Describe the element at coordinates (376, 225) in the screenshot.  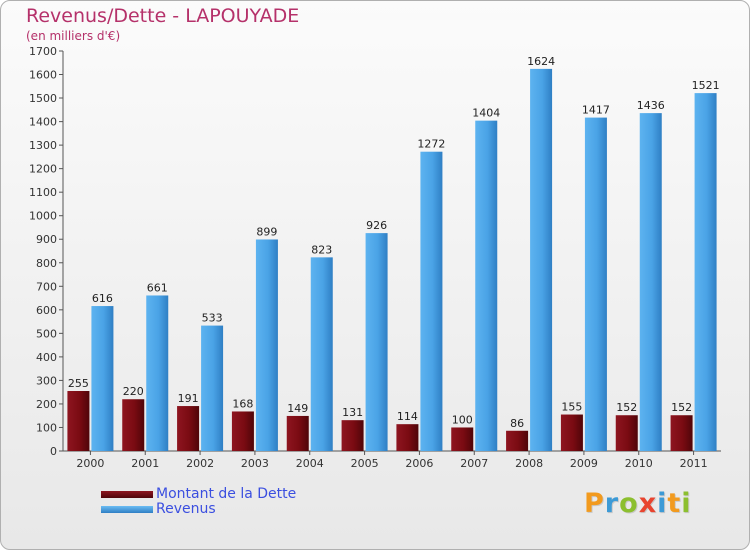
I see `data-label-revenue: 926` at that location.